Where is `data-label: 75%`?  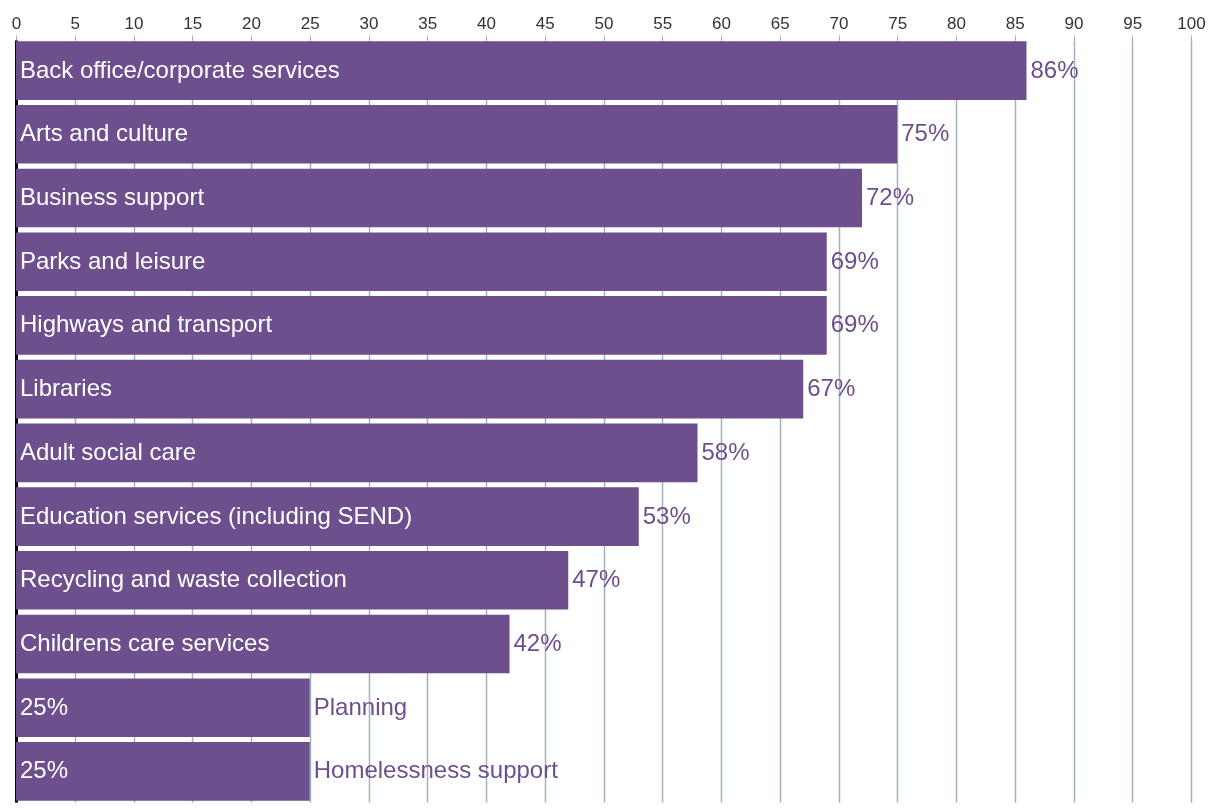 data-label: 75% is located at coordinates (925, 133).